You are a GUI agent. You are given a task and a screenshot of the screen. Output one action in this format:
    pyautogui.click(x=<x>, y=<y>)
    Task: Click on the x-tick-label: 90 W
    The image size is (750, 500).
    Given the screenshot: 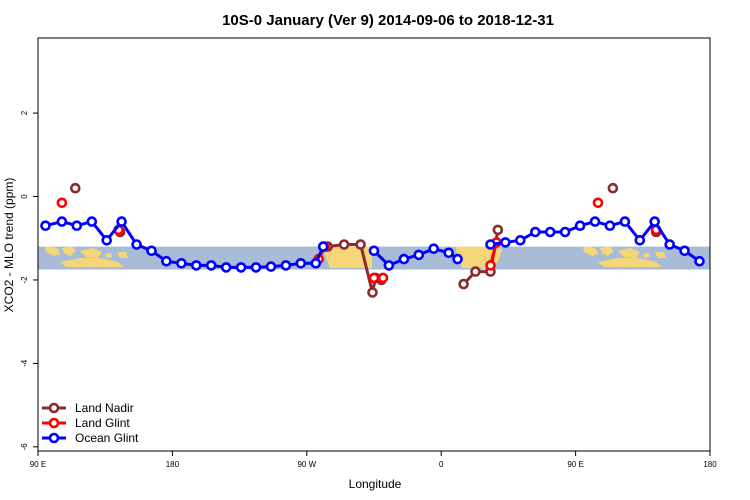 What is the action you would take?
    pyautogui.click(x=306, y=464)
    